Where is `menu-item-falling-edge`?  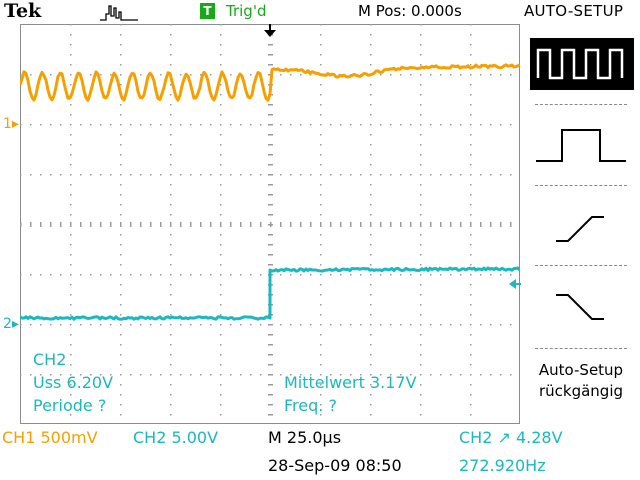 menu-item-falling-edge is located at coordinates (581, 307).